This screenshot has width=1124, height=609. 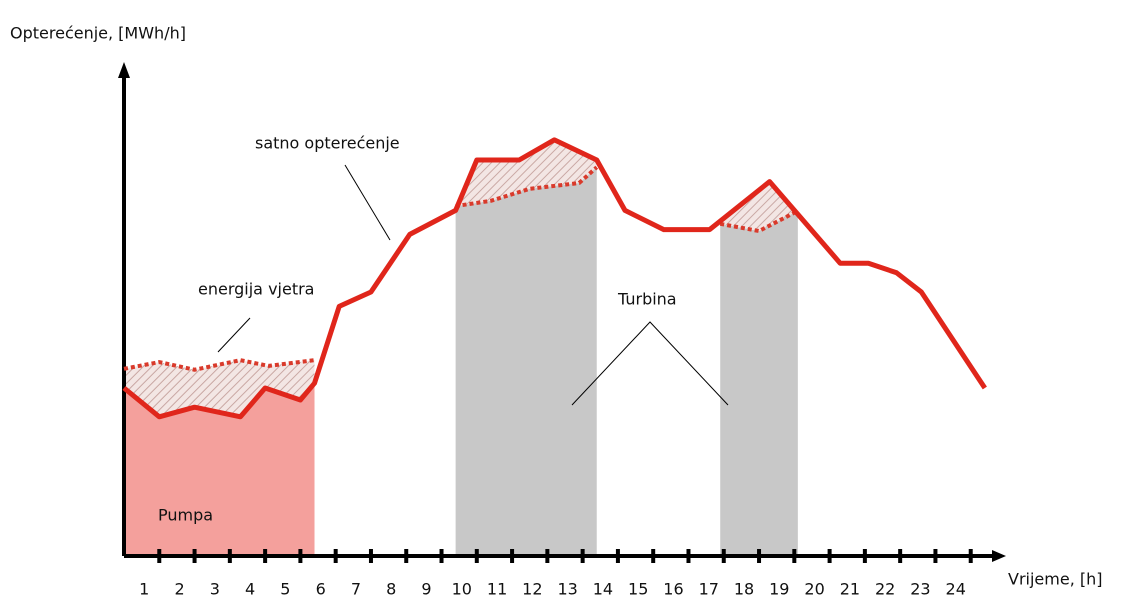 I want to click on x-tick-label: 19, so click(x=779, y=589).